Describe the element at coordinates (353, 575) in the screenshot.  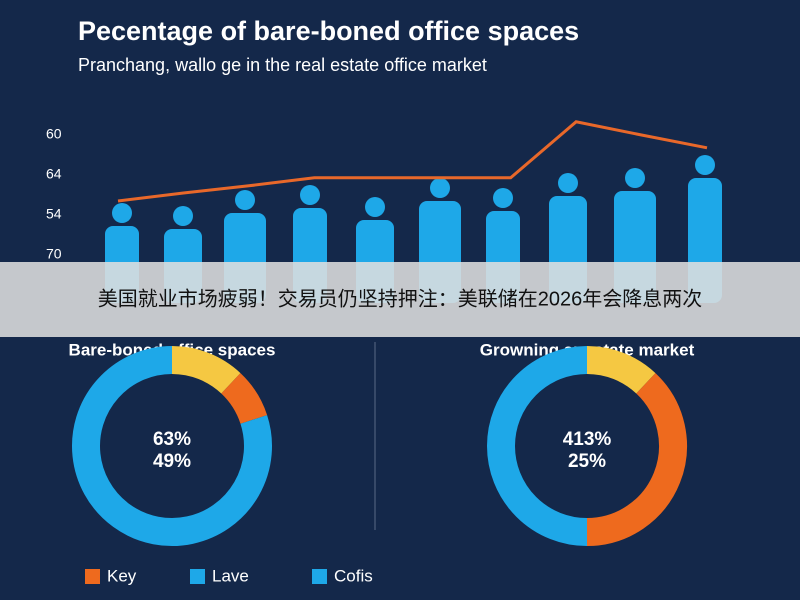
I see `legend-label: Cofis` at that location.